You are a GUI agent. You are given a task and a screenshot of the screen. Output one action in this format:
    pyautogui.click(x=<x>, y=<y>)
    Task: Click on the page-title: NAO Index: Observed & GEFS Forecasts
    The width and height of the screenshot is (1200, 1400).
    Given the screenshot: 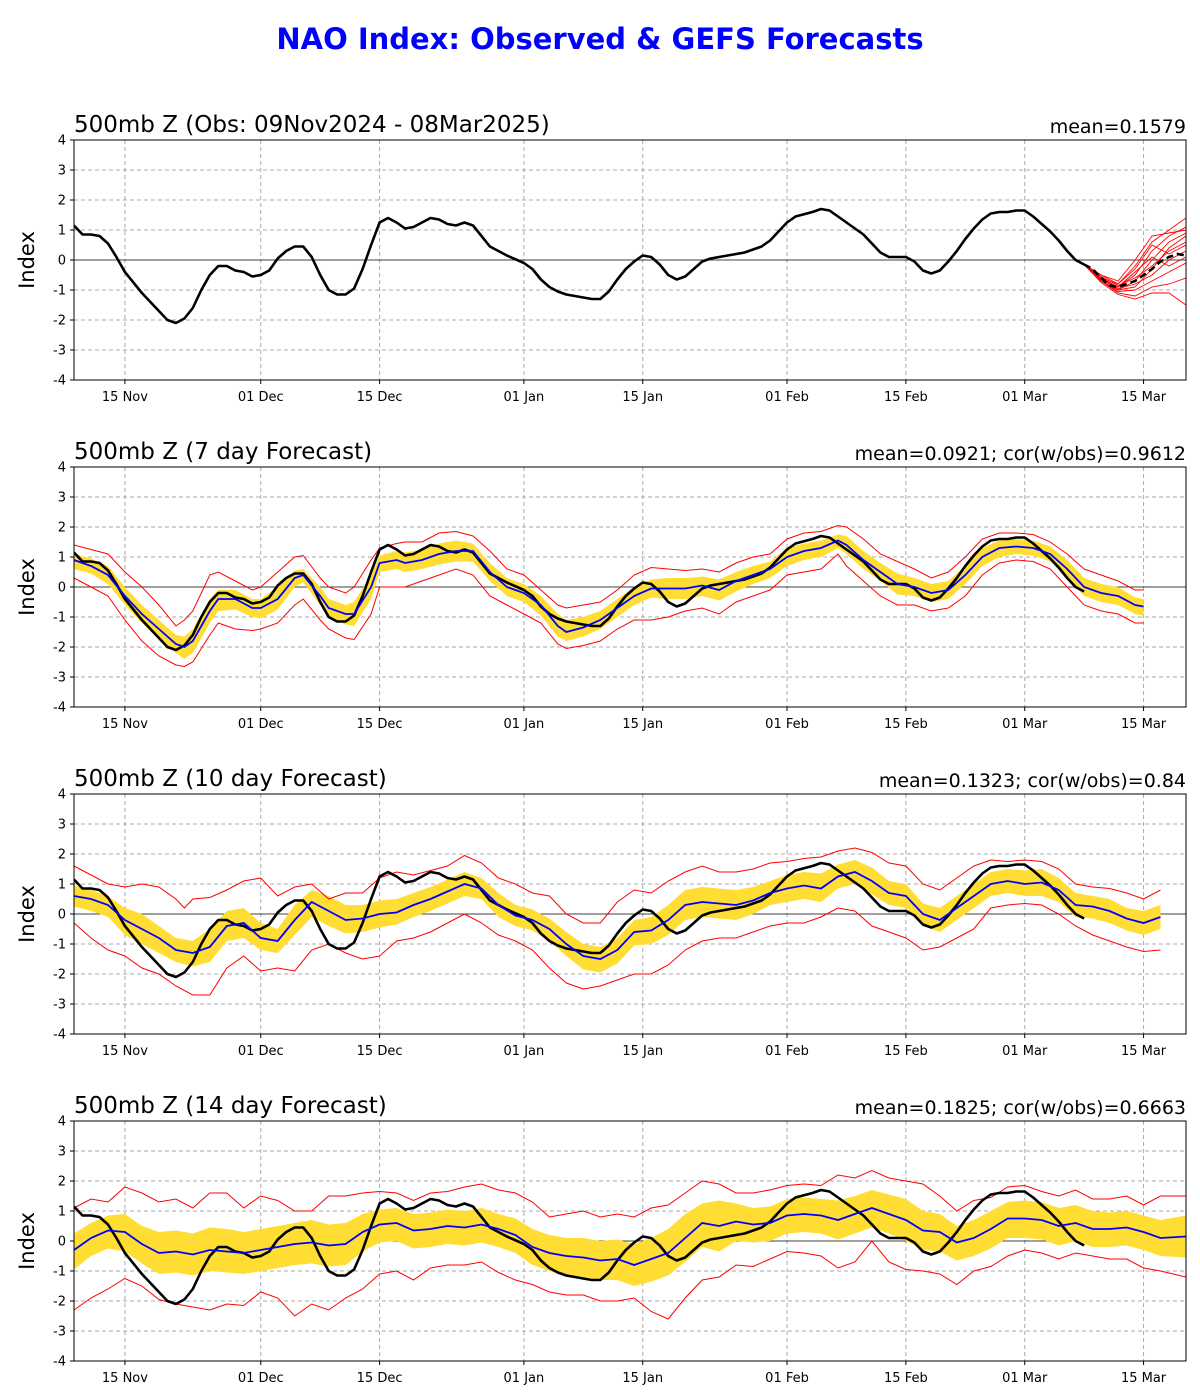 What is the action you would take?
    pyautogui.click(x=600, y=39)
    